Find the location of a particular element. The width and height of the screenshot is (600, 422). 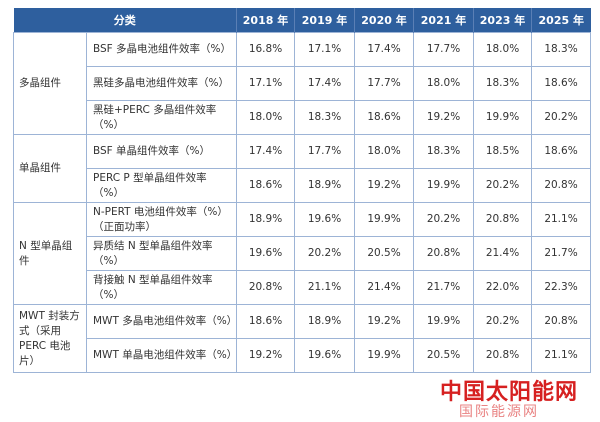

item-label: PERC P 型单晶组件效率（%） is located at coordinates (161, 185).